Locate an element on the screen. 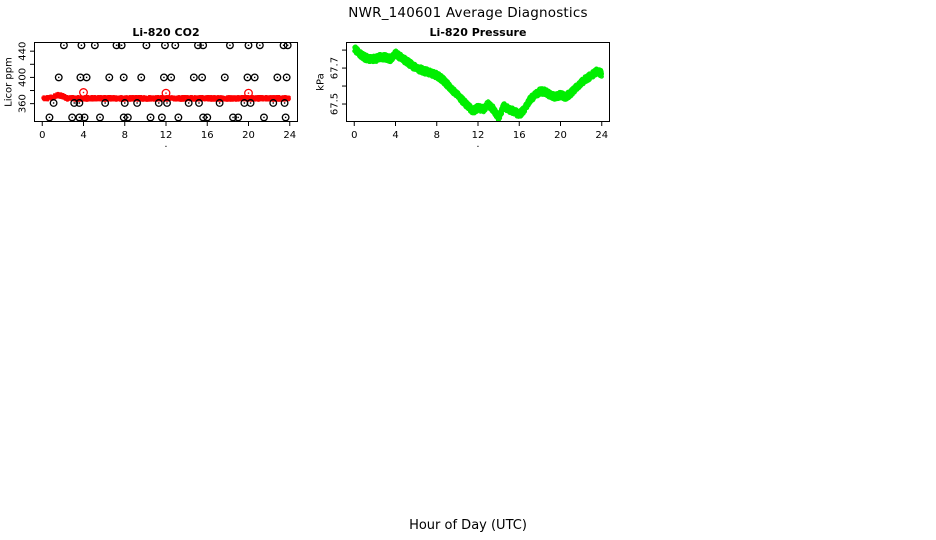 This screenshot has width=936, height=540. chart-cell-li820-temperature is located at coordinates (780, 87).